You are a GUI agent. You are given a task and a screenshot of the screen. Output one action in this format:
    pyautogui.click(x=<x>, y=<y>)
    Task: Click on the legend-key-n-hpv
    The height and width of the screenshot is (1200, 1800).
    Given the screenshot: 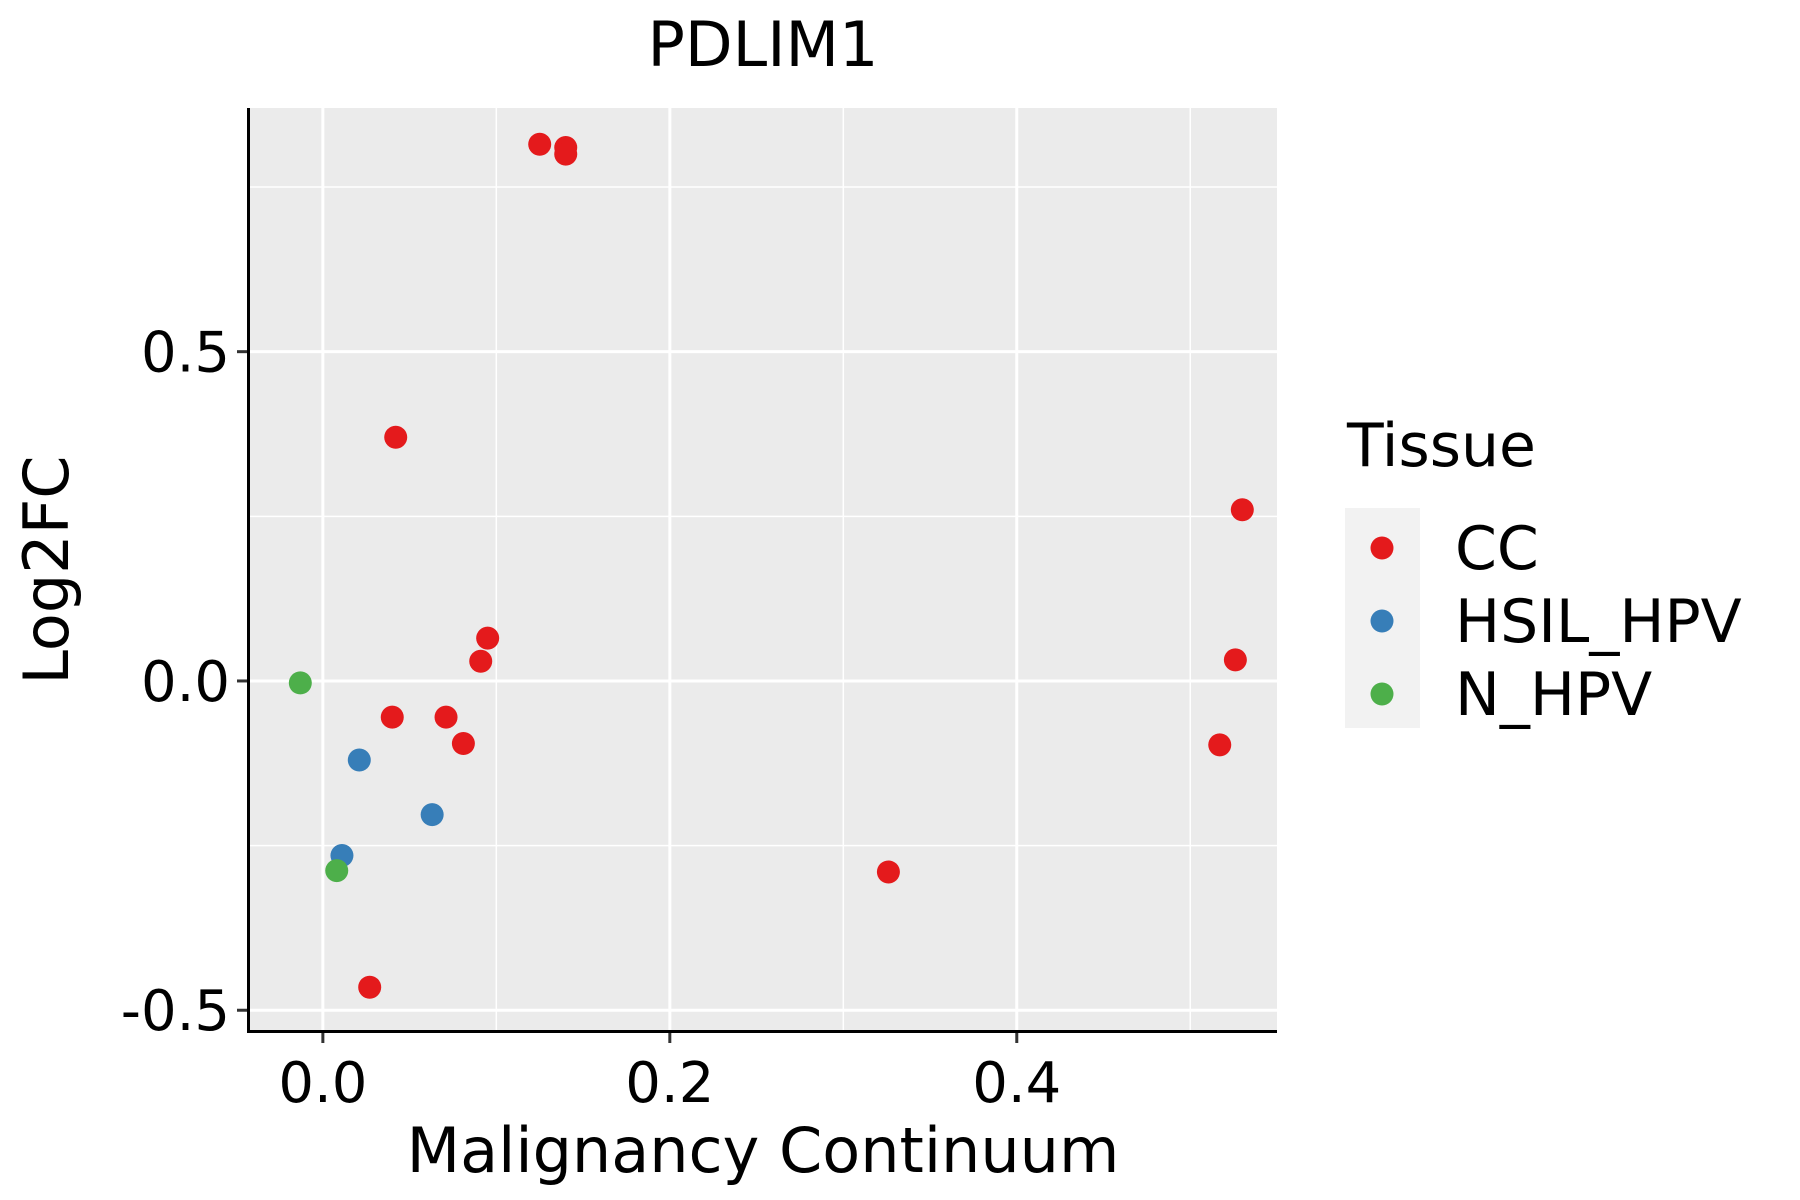 What is the action you would take?
    pyautogui.click(x=1382, y=694)
    